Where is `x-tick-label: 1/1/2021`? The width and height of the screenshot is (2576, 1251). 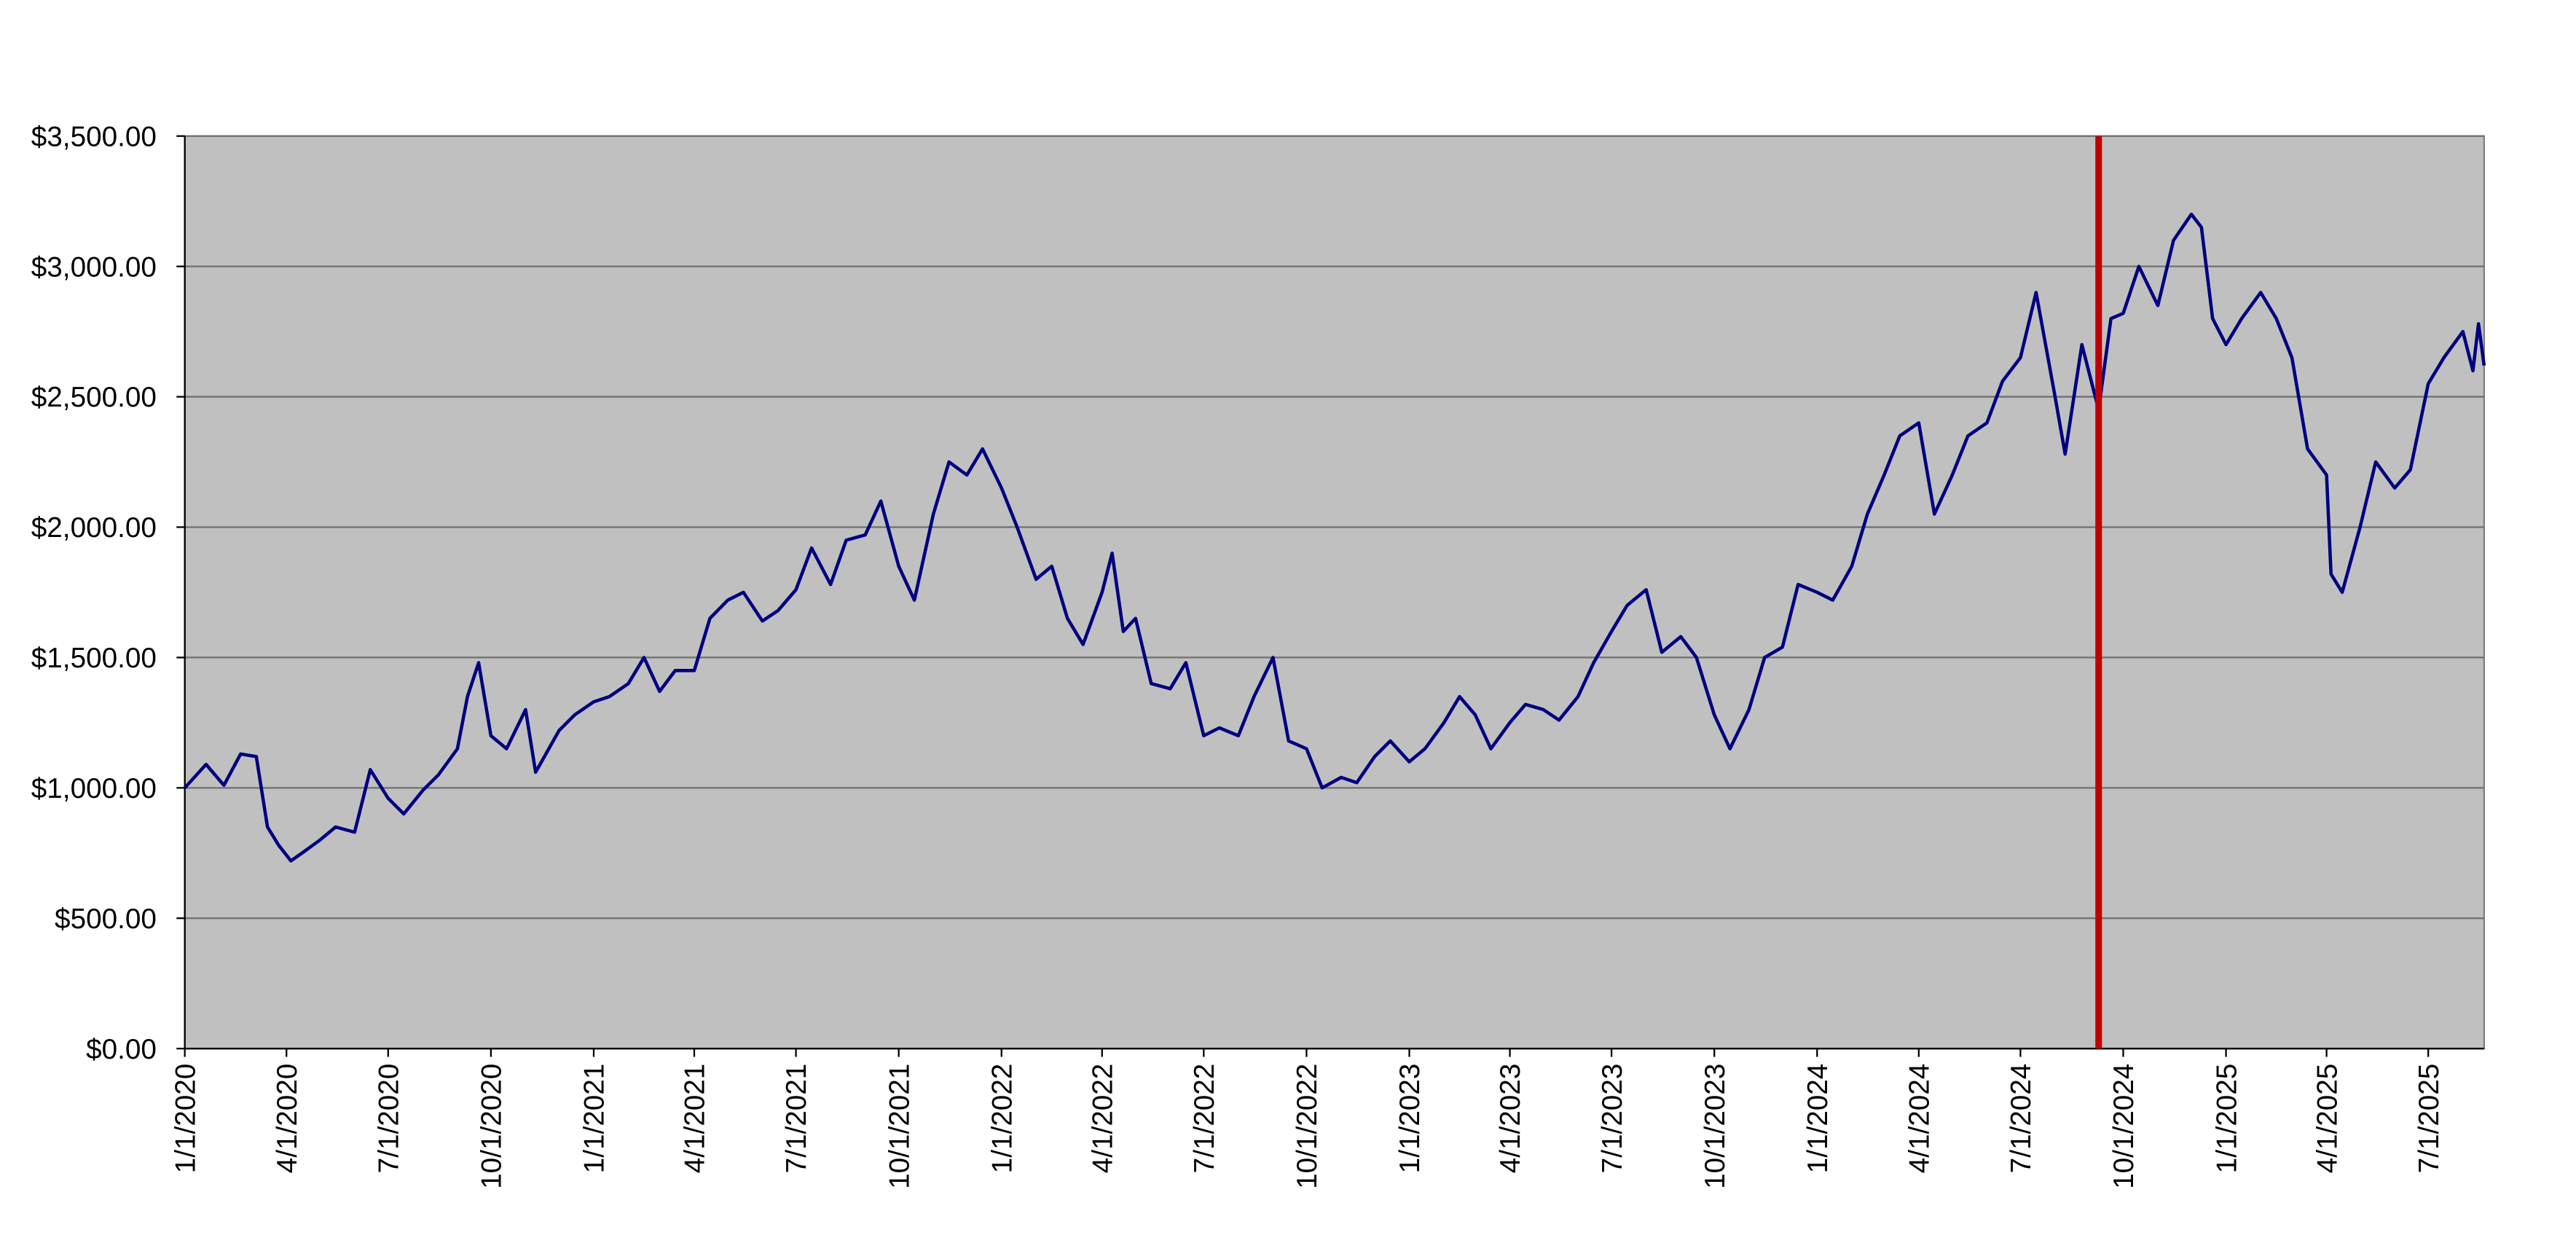
x-tick-label: 1/1/2021 is located at coordinates (594, 1119).